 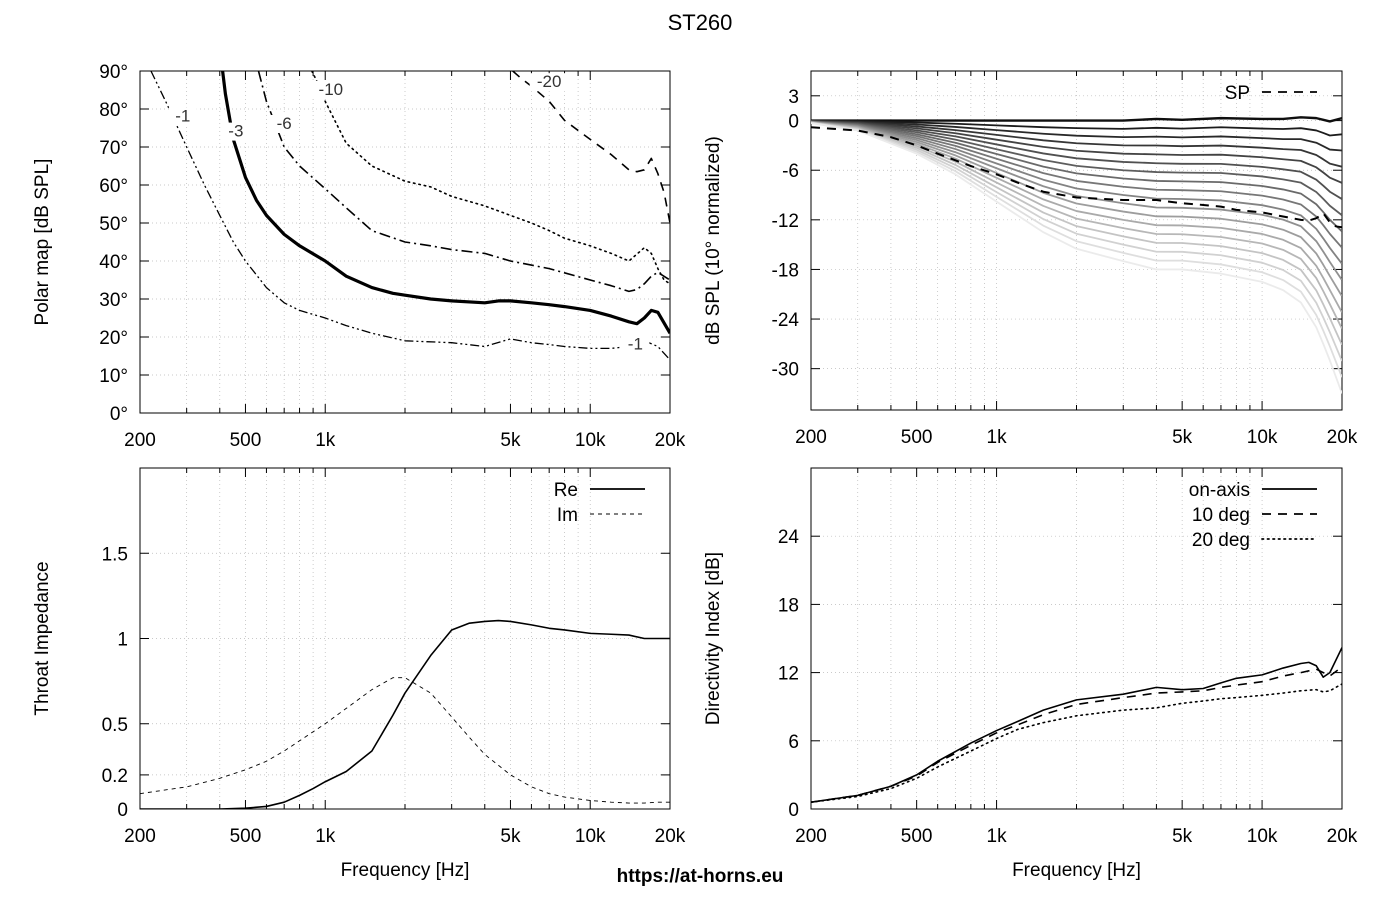 I want to click on y-tick-label: 20°, so click(x=113, y=338).